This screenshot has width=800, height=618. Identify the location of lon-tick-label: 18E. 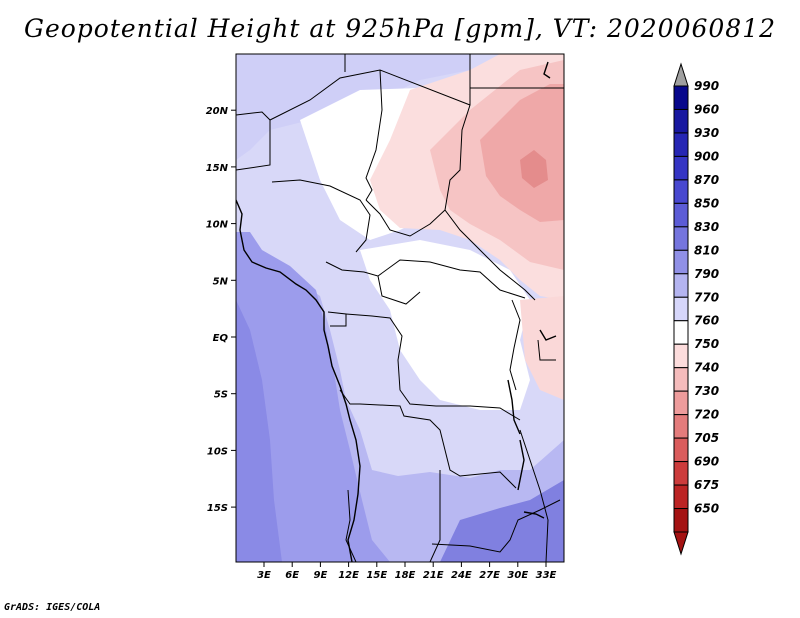
(405, 575).